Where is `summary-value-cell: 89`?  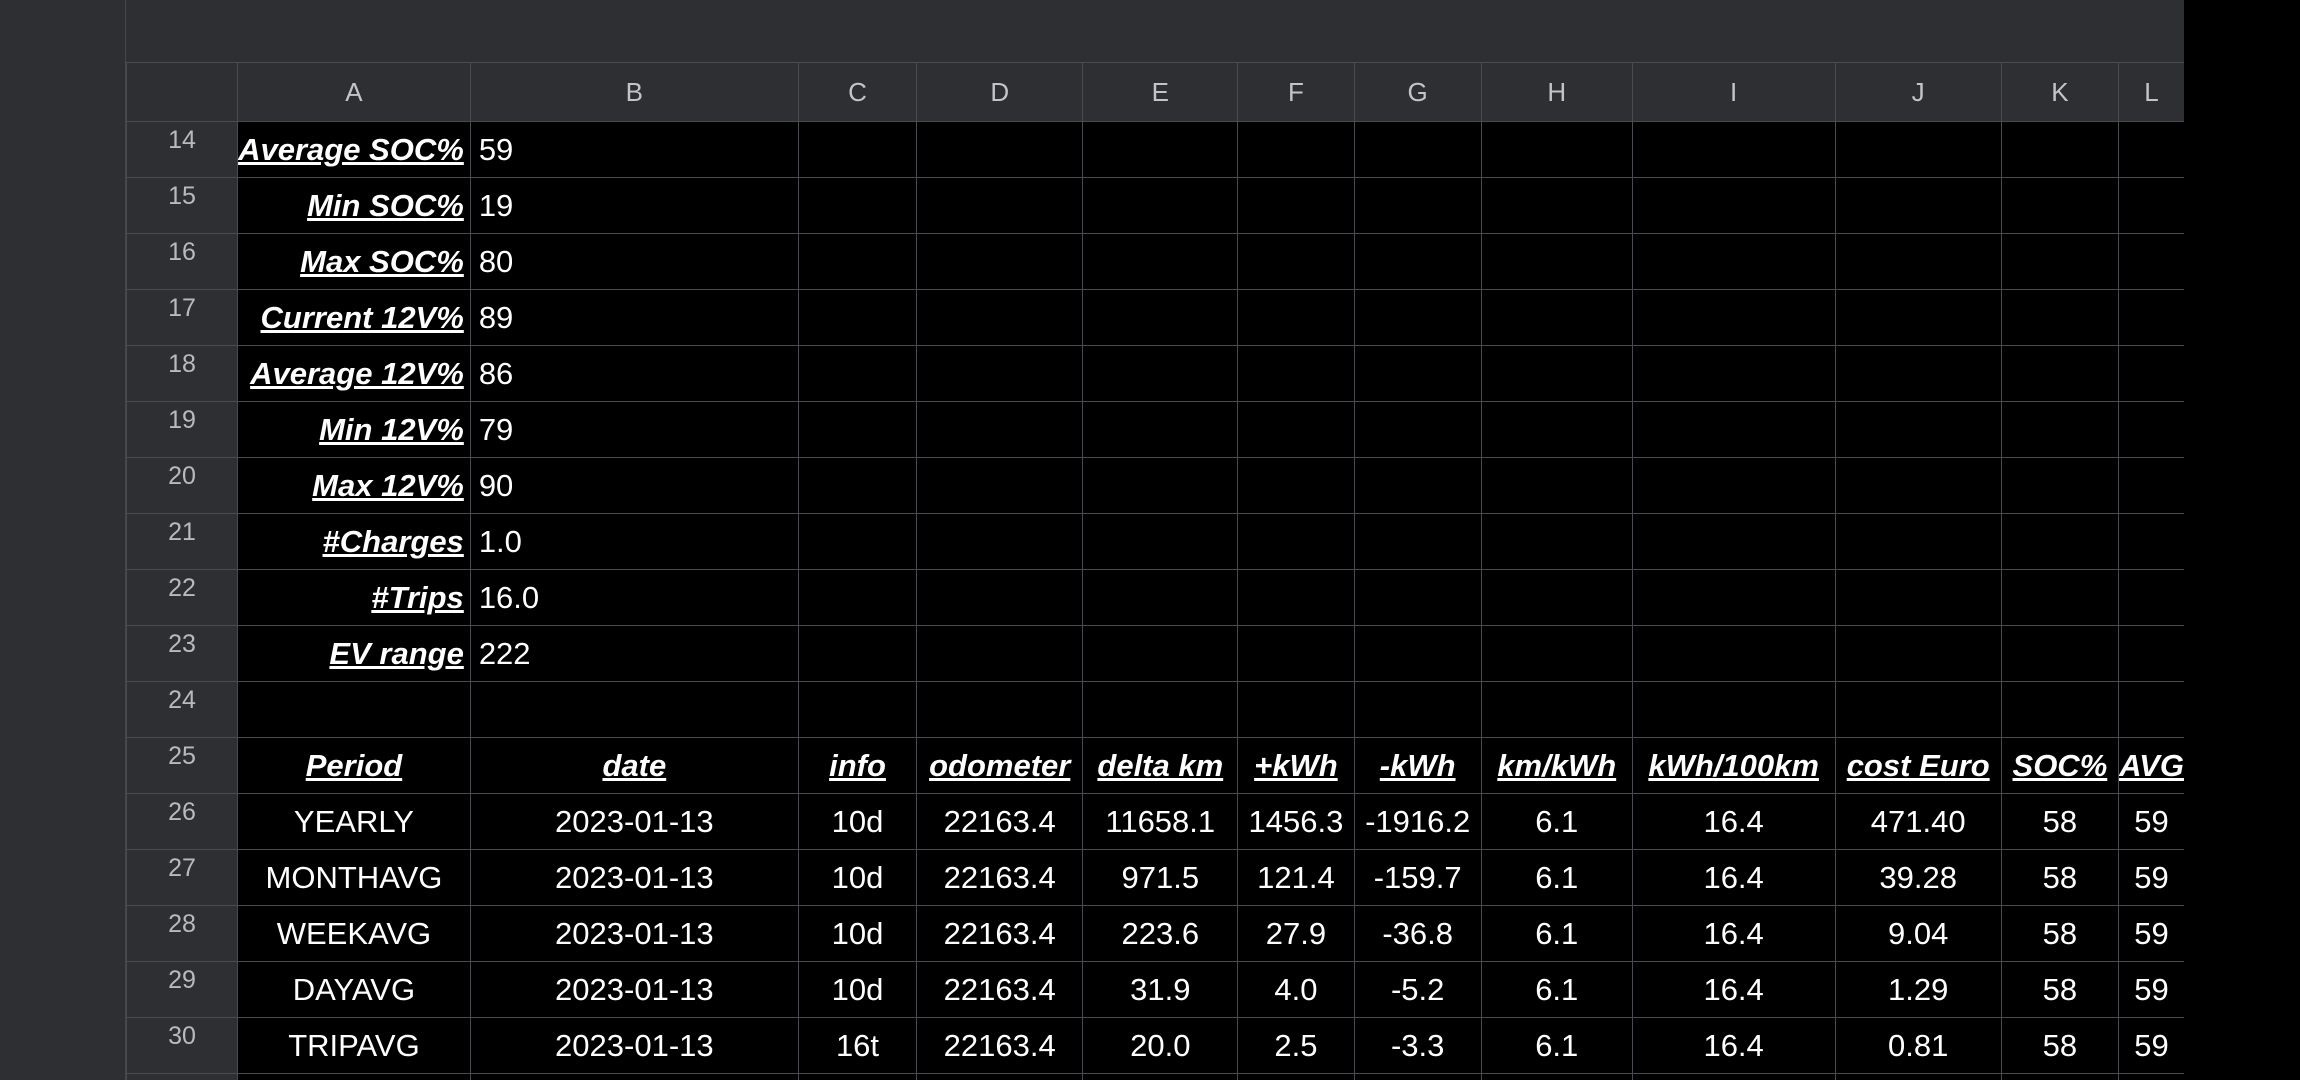 summary-value-cell: 89 is located at coordinates (634, 317).